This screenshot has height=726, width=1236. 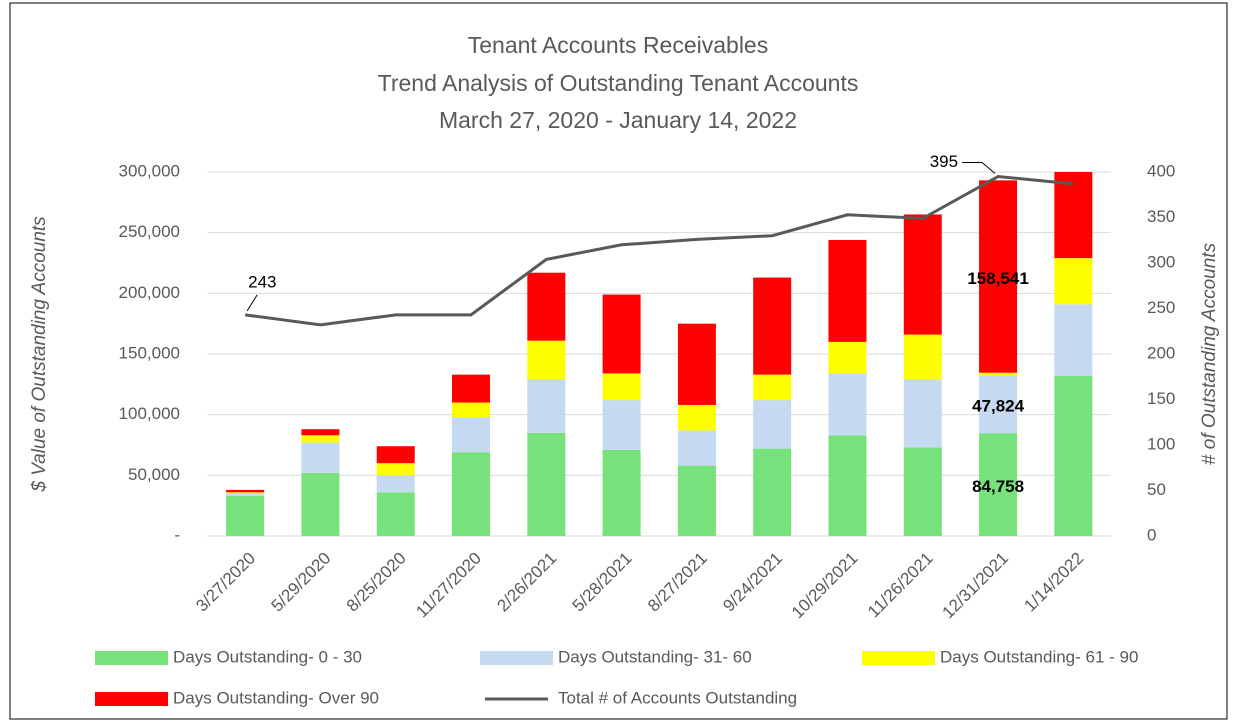 What do you see at coordinates (149, 413) in the screenshot?
I see `y-tick-label: 100,000` at bounding box center [149, 413].